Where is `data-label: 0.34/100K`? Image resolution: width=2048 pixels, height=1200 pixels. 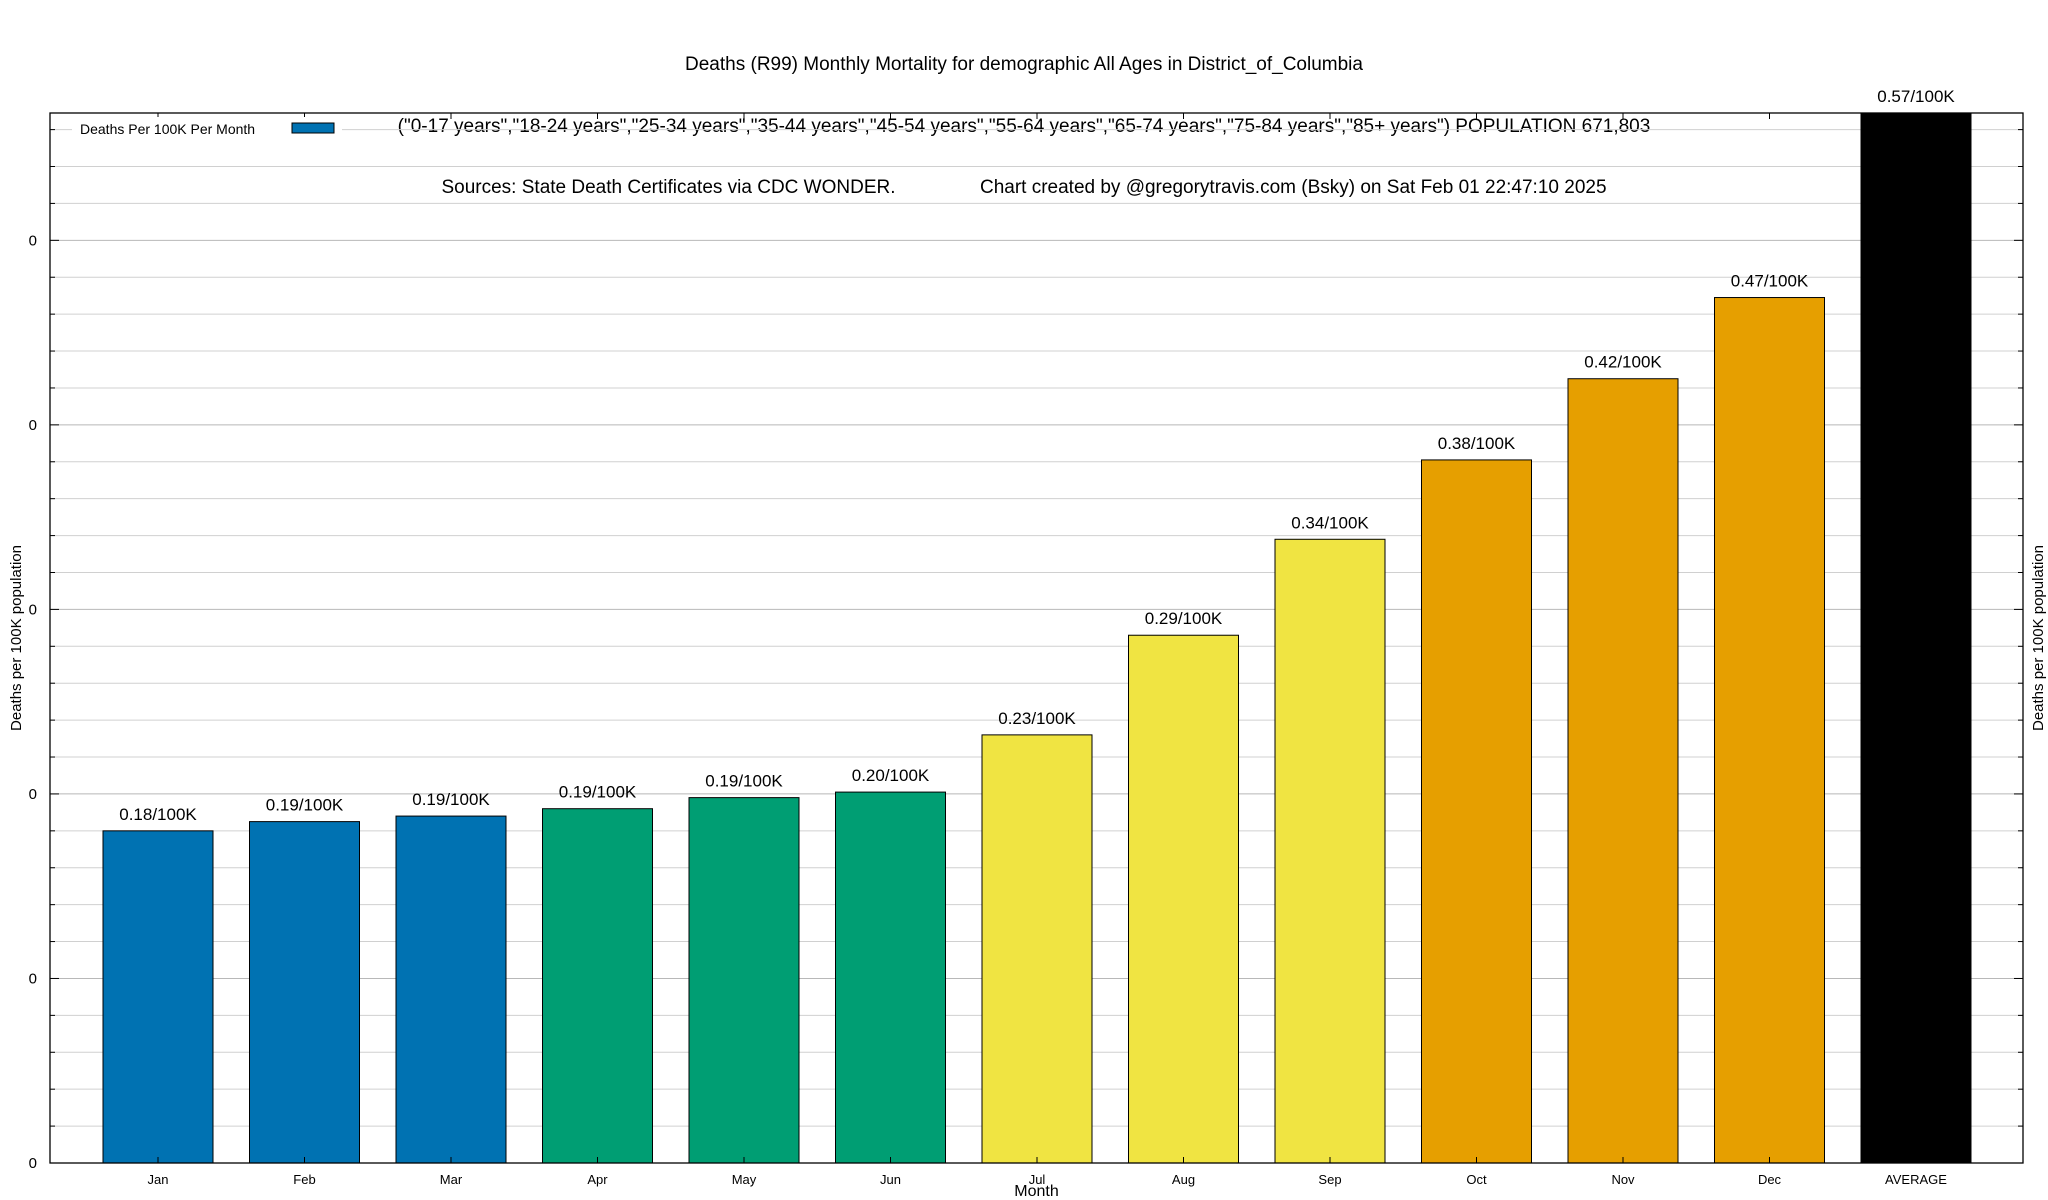
data-label: 0.34/100K is located at coordinates (1330, 522).